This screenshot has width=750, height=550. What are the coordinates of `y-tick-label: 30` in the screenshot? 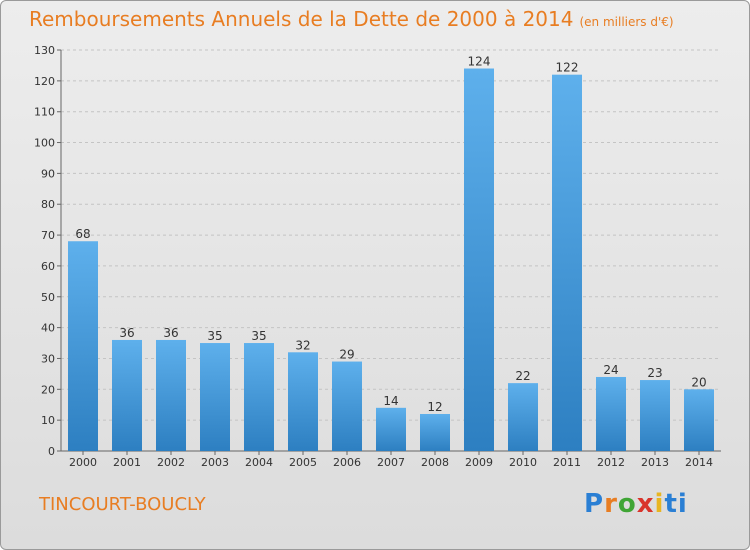 It's located at (48, 358).